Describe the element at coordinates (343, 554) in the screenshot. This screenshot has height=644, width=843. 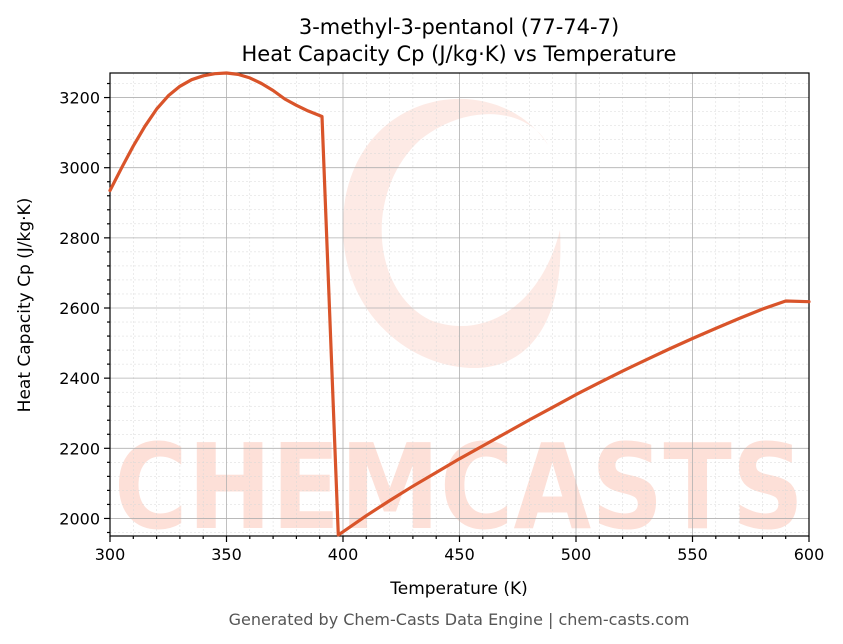
I see `x-tick-label: 400` at that location.